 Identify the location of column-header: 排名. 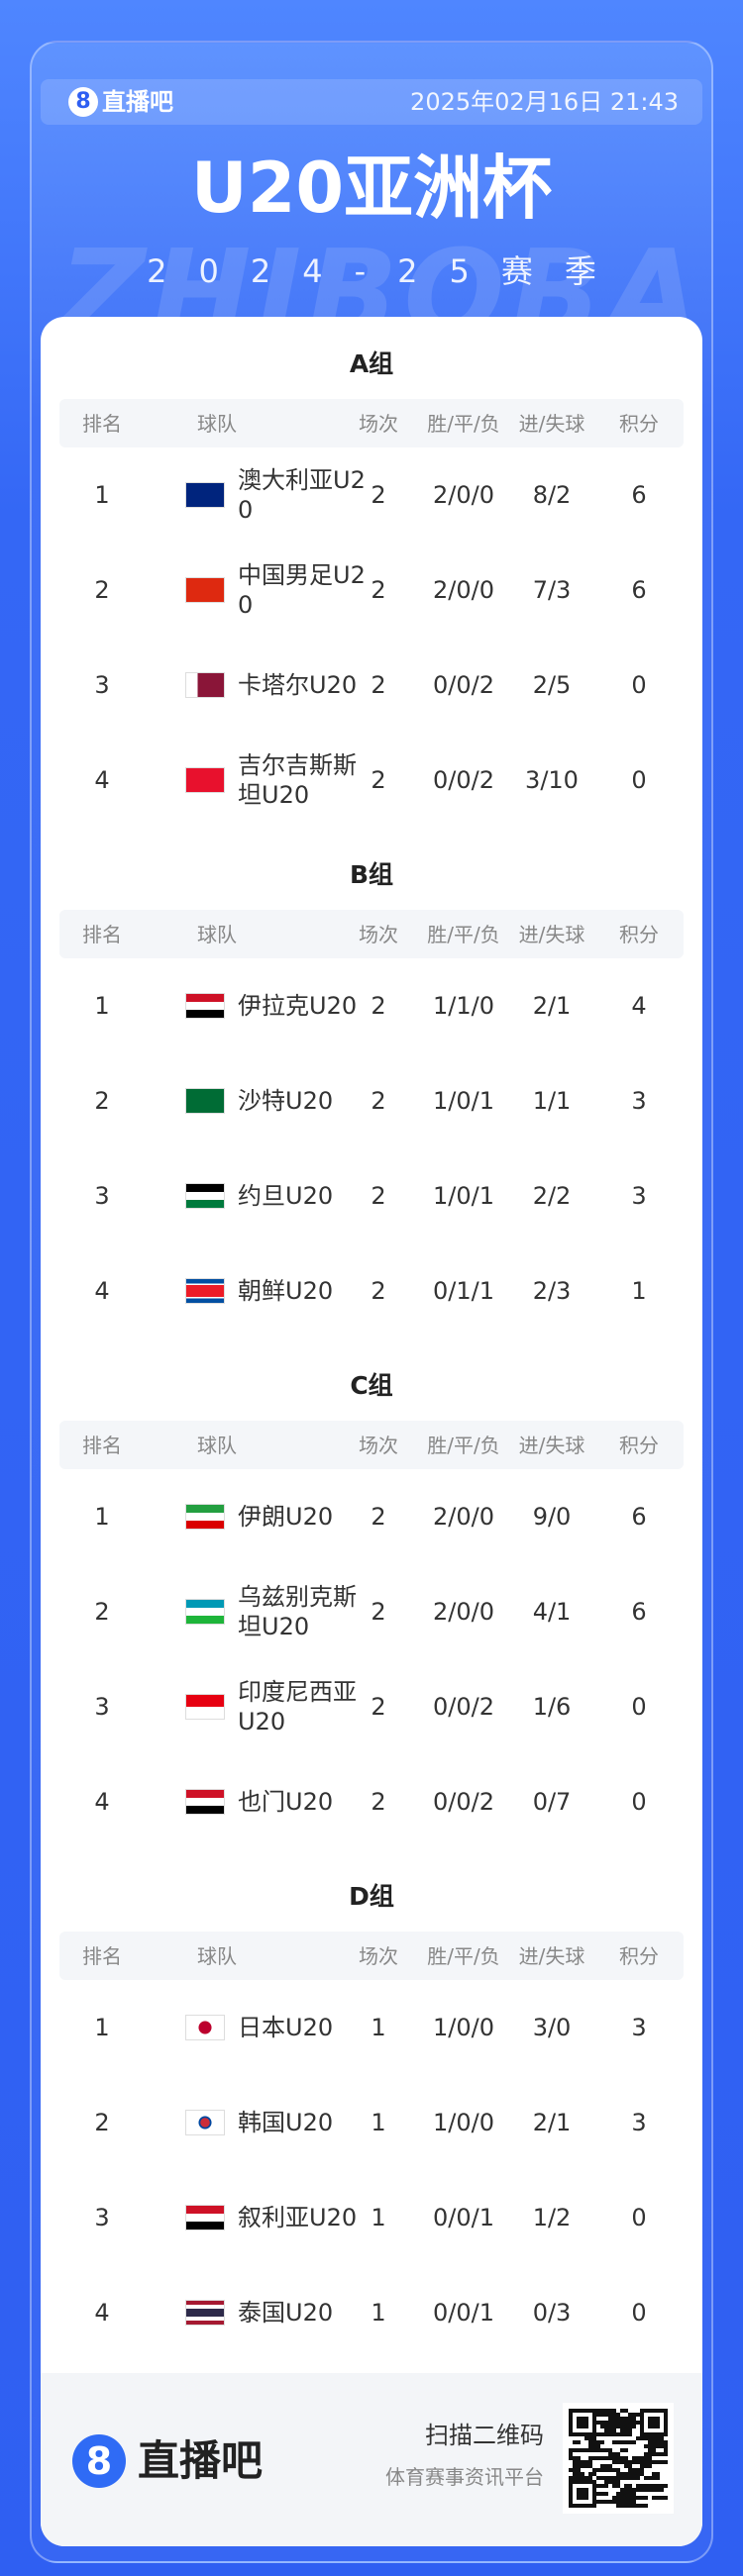
(102, 1445).